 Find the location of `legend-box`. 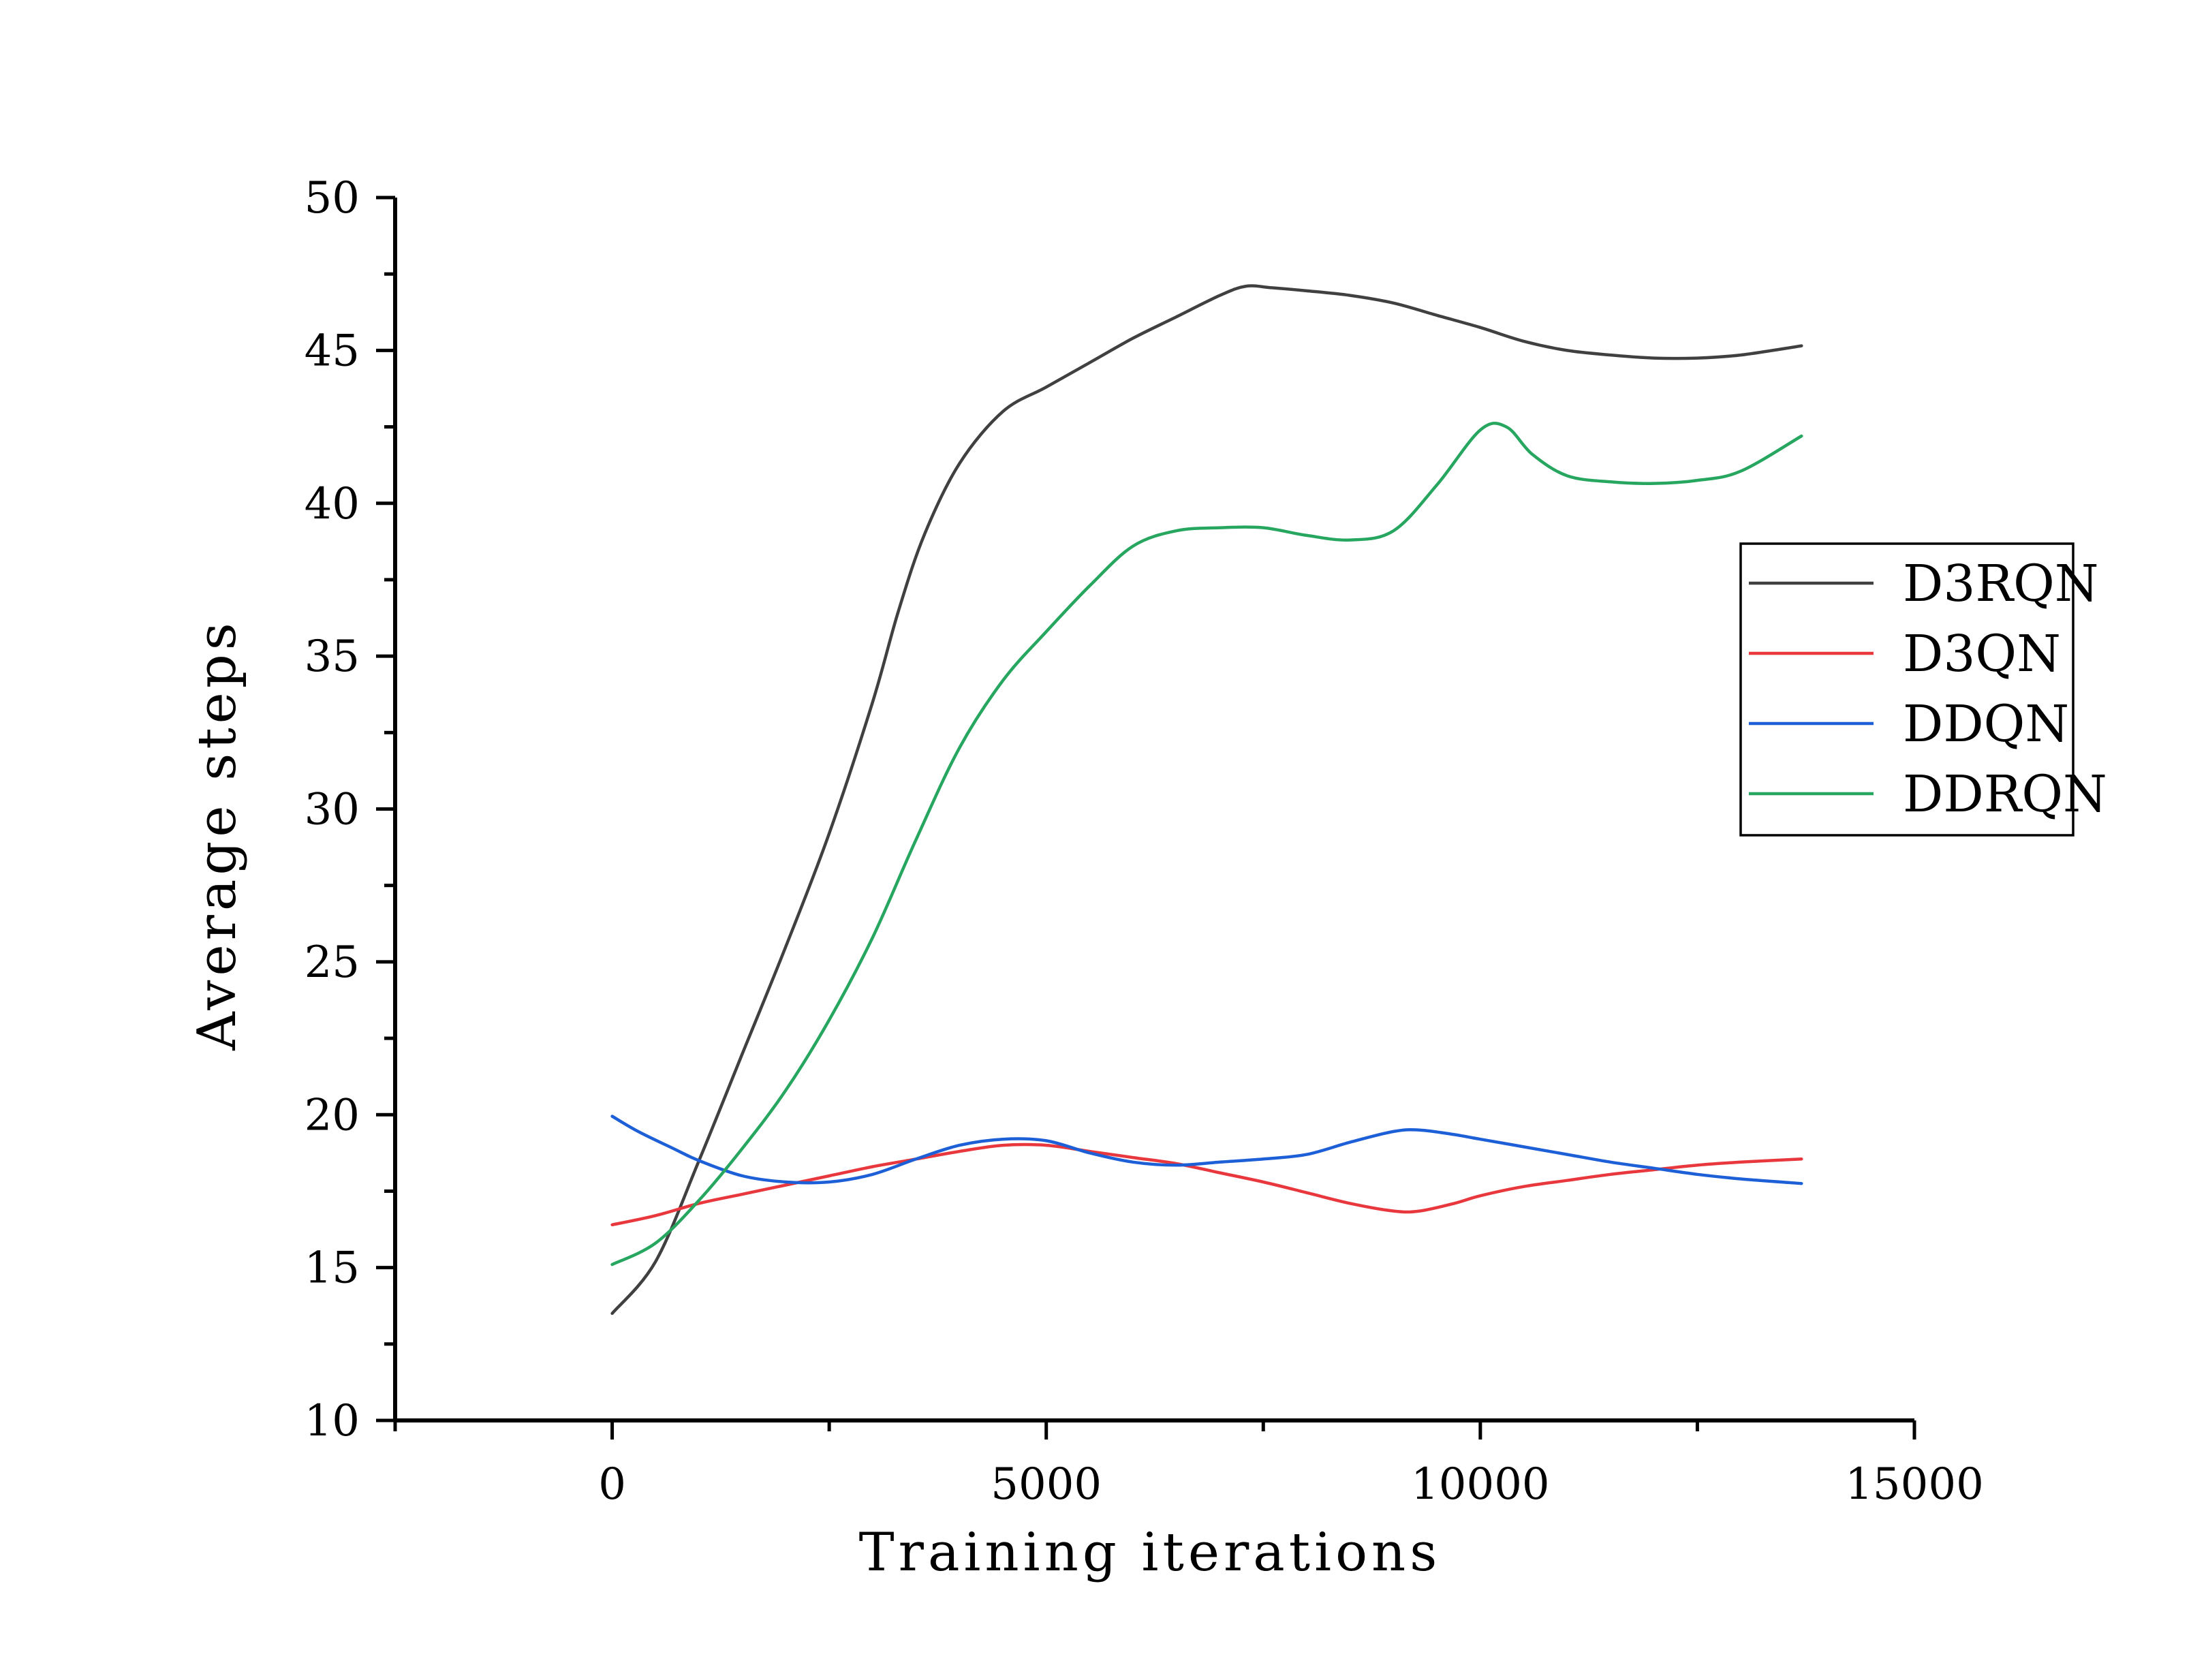

legend-box is located at coordinates (1907, 689).